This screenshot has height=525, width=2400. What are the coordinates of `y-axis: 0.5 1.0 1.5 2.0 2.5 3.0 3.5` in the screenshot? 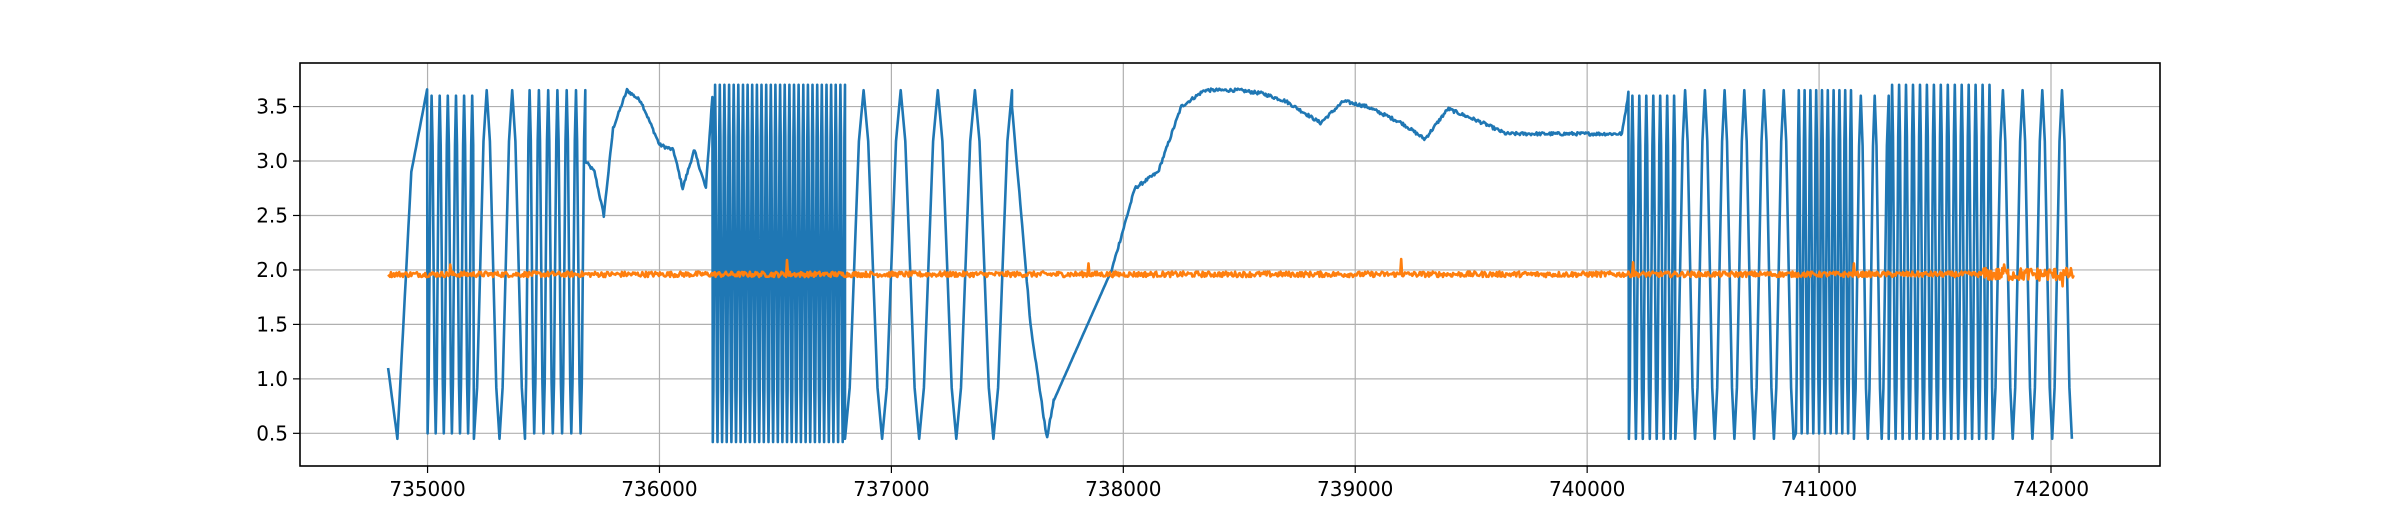 It's located at (278, 270).